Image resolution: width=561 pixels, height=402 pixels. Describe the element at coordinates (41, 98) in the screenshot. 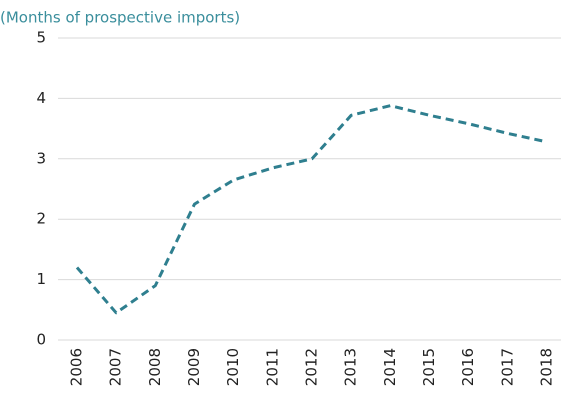

I see `y-tick-label: 4` at that location.